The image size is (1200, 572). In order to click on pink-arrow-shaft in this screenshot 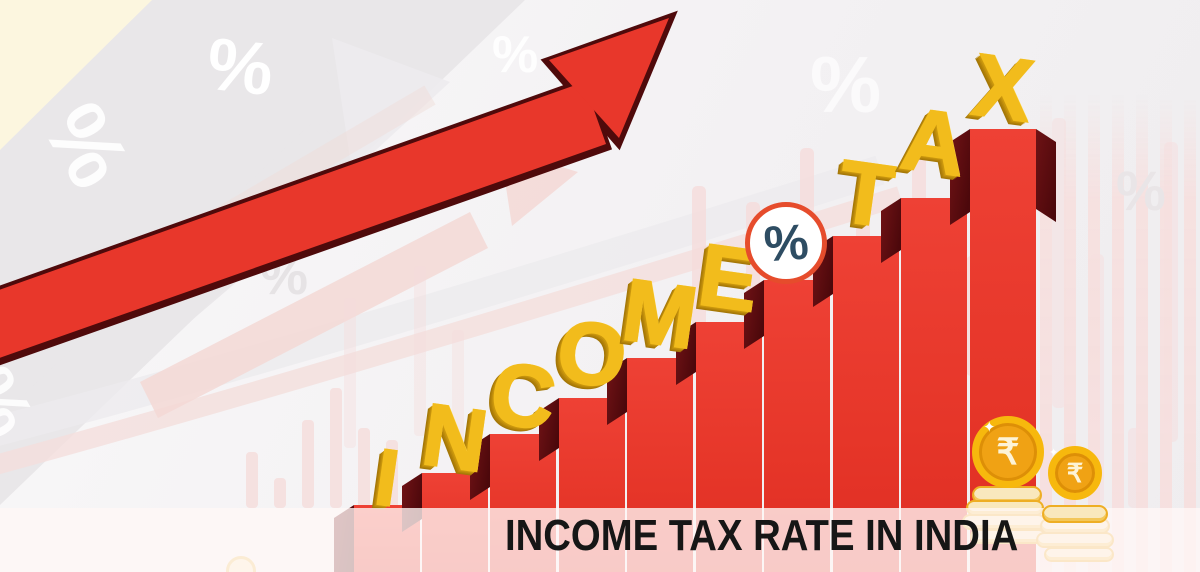, I will do `click(314, 315)`.